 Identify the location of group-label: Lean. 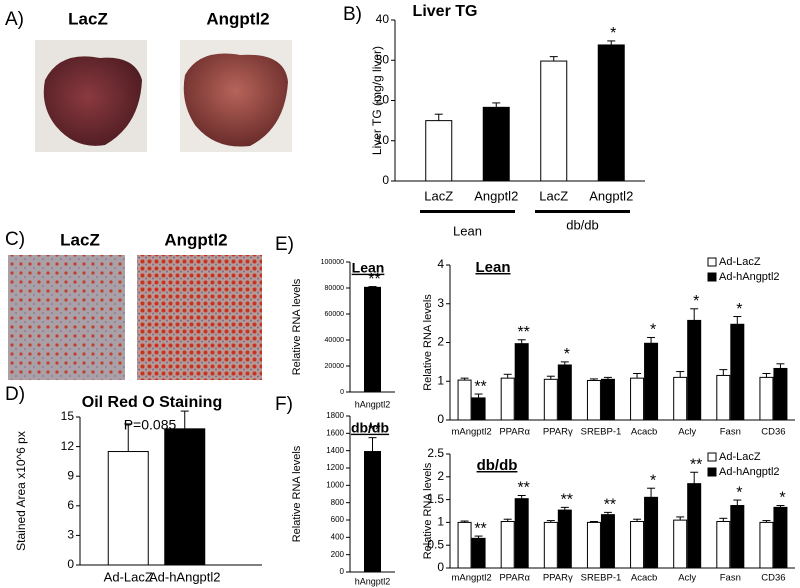
(467, 230).